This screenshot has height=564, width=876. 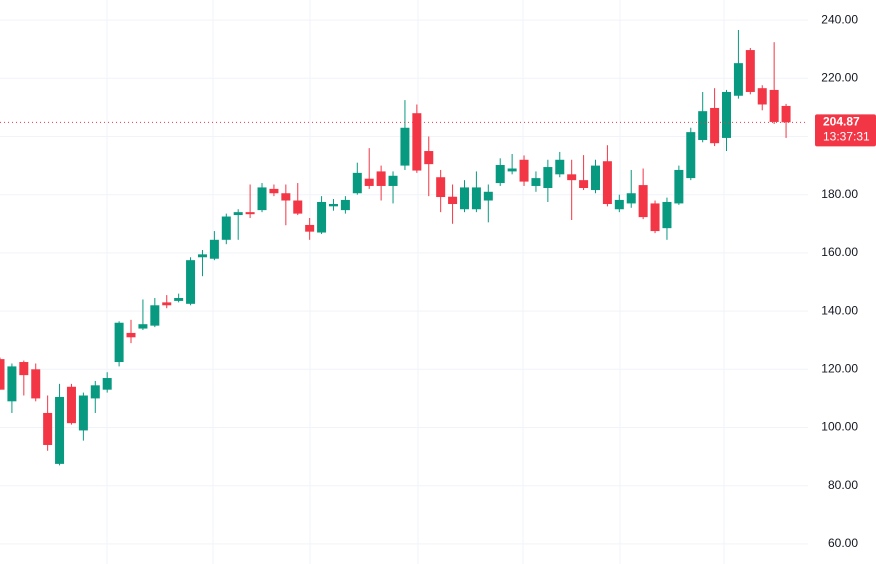 What do you see at coordinates (839, 19) in the screenshot?
I see `y-tick-label: 240.00` at bounding box center [839, 19].